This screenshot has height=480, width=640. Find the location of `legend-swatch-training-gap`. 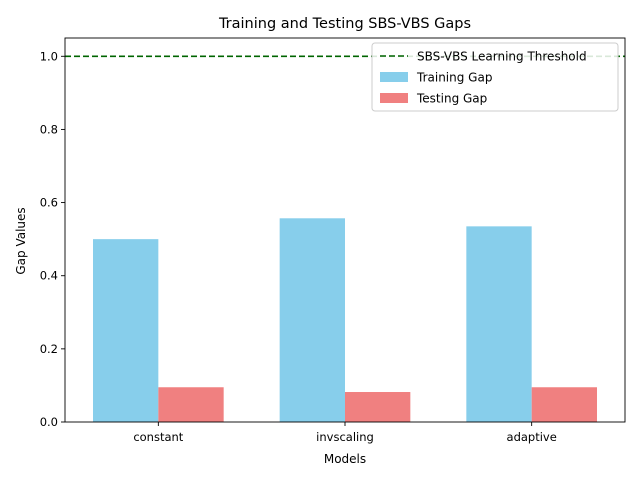

legend-swatch-training-gap is located at coordinates (394, 77).